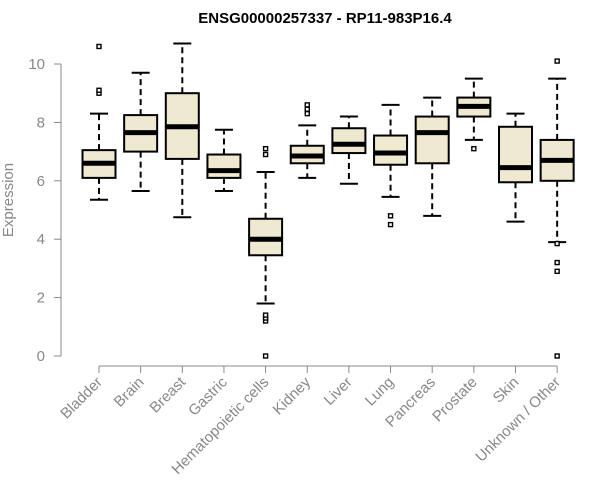 The width and height of the screenshot is (600, 500). What do you see at coordinates (41, 356) in the screenshot?
I see `y-tick-label: 0` at bounding box center [41, 356].